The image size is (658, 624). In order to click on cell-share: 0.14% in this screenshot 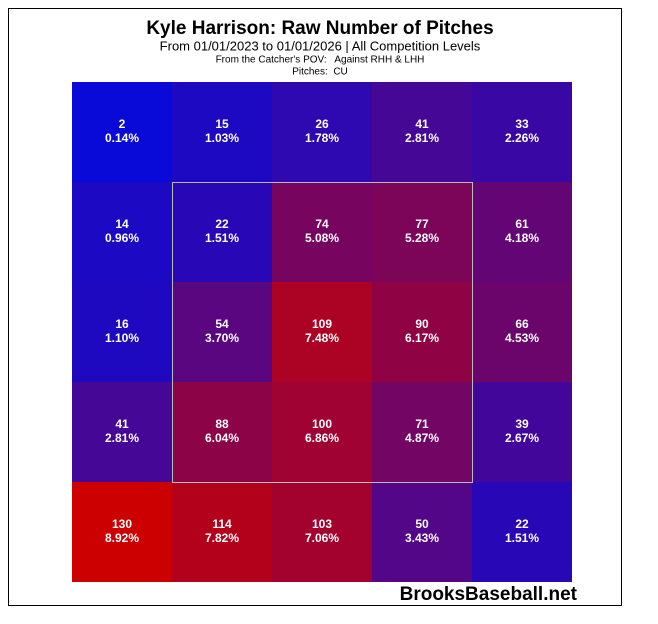, I will do `click(122, 138)`.